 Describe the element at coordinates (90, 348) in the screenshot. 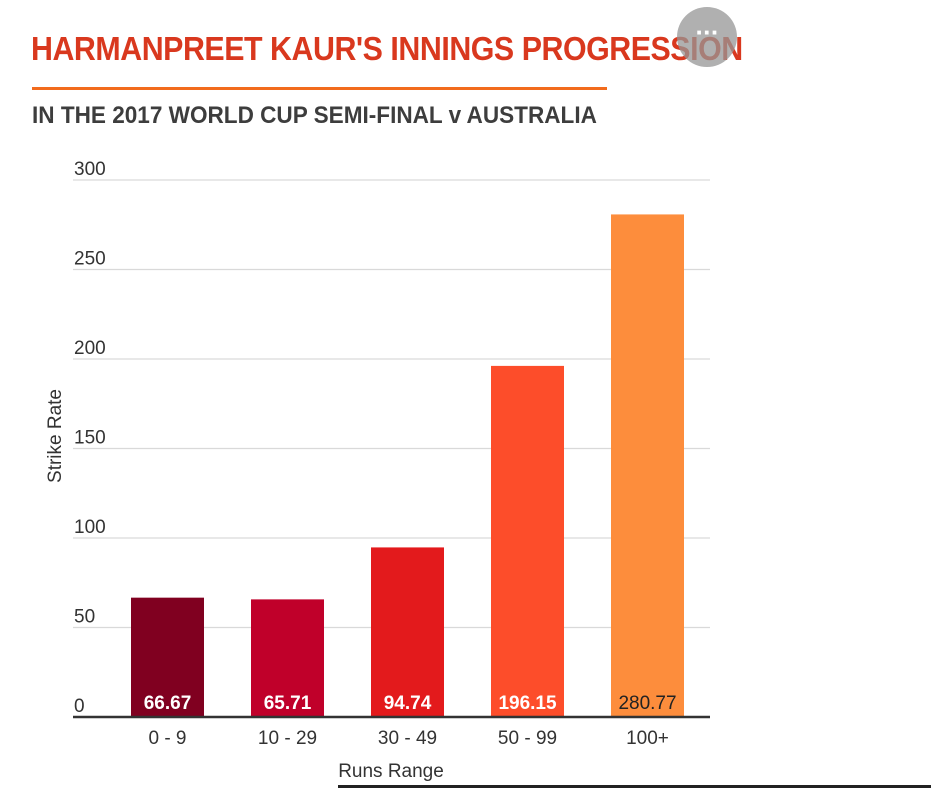

I see `y-tick-label: 200` at that location.